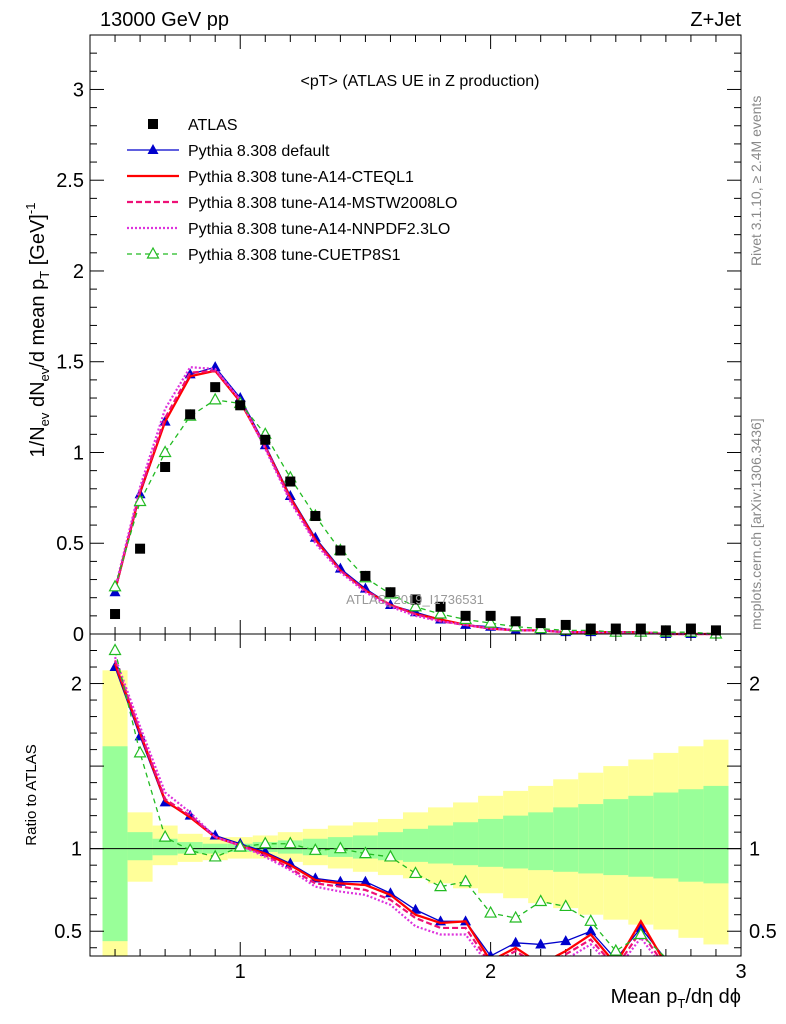 The width and height of the screenshot is (786, 1024). Describe the element at coordinates (68, 932) in the screenshot. I see `ratio-y-tick-label: 0.5` at that location.